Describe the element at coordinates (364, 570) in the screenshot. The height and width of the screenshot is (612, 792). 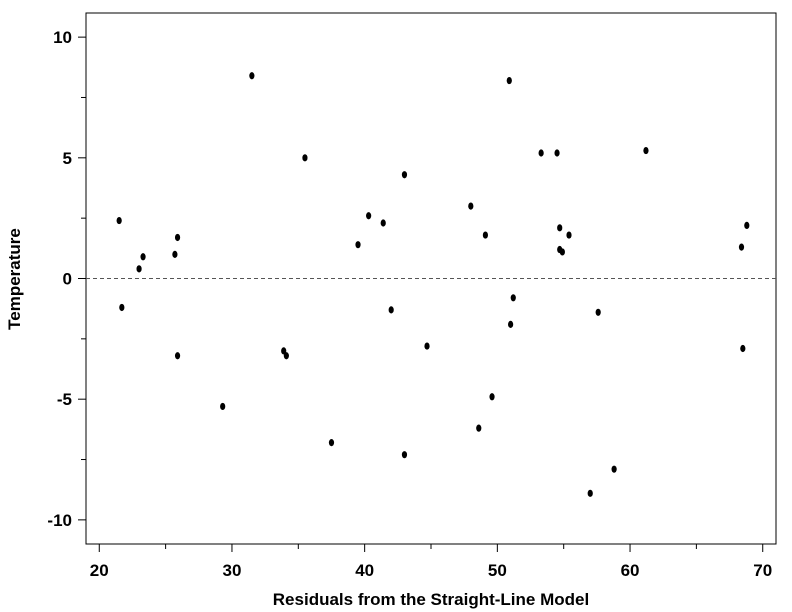
I see `x-tick-label: 40` at that location.